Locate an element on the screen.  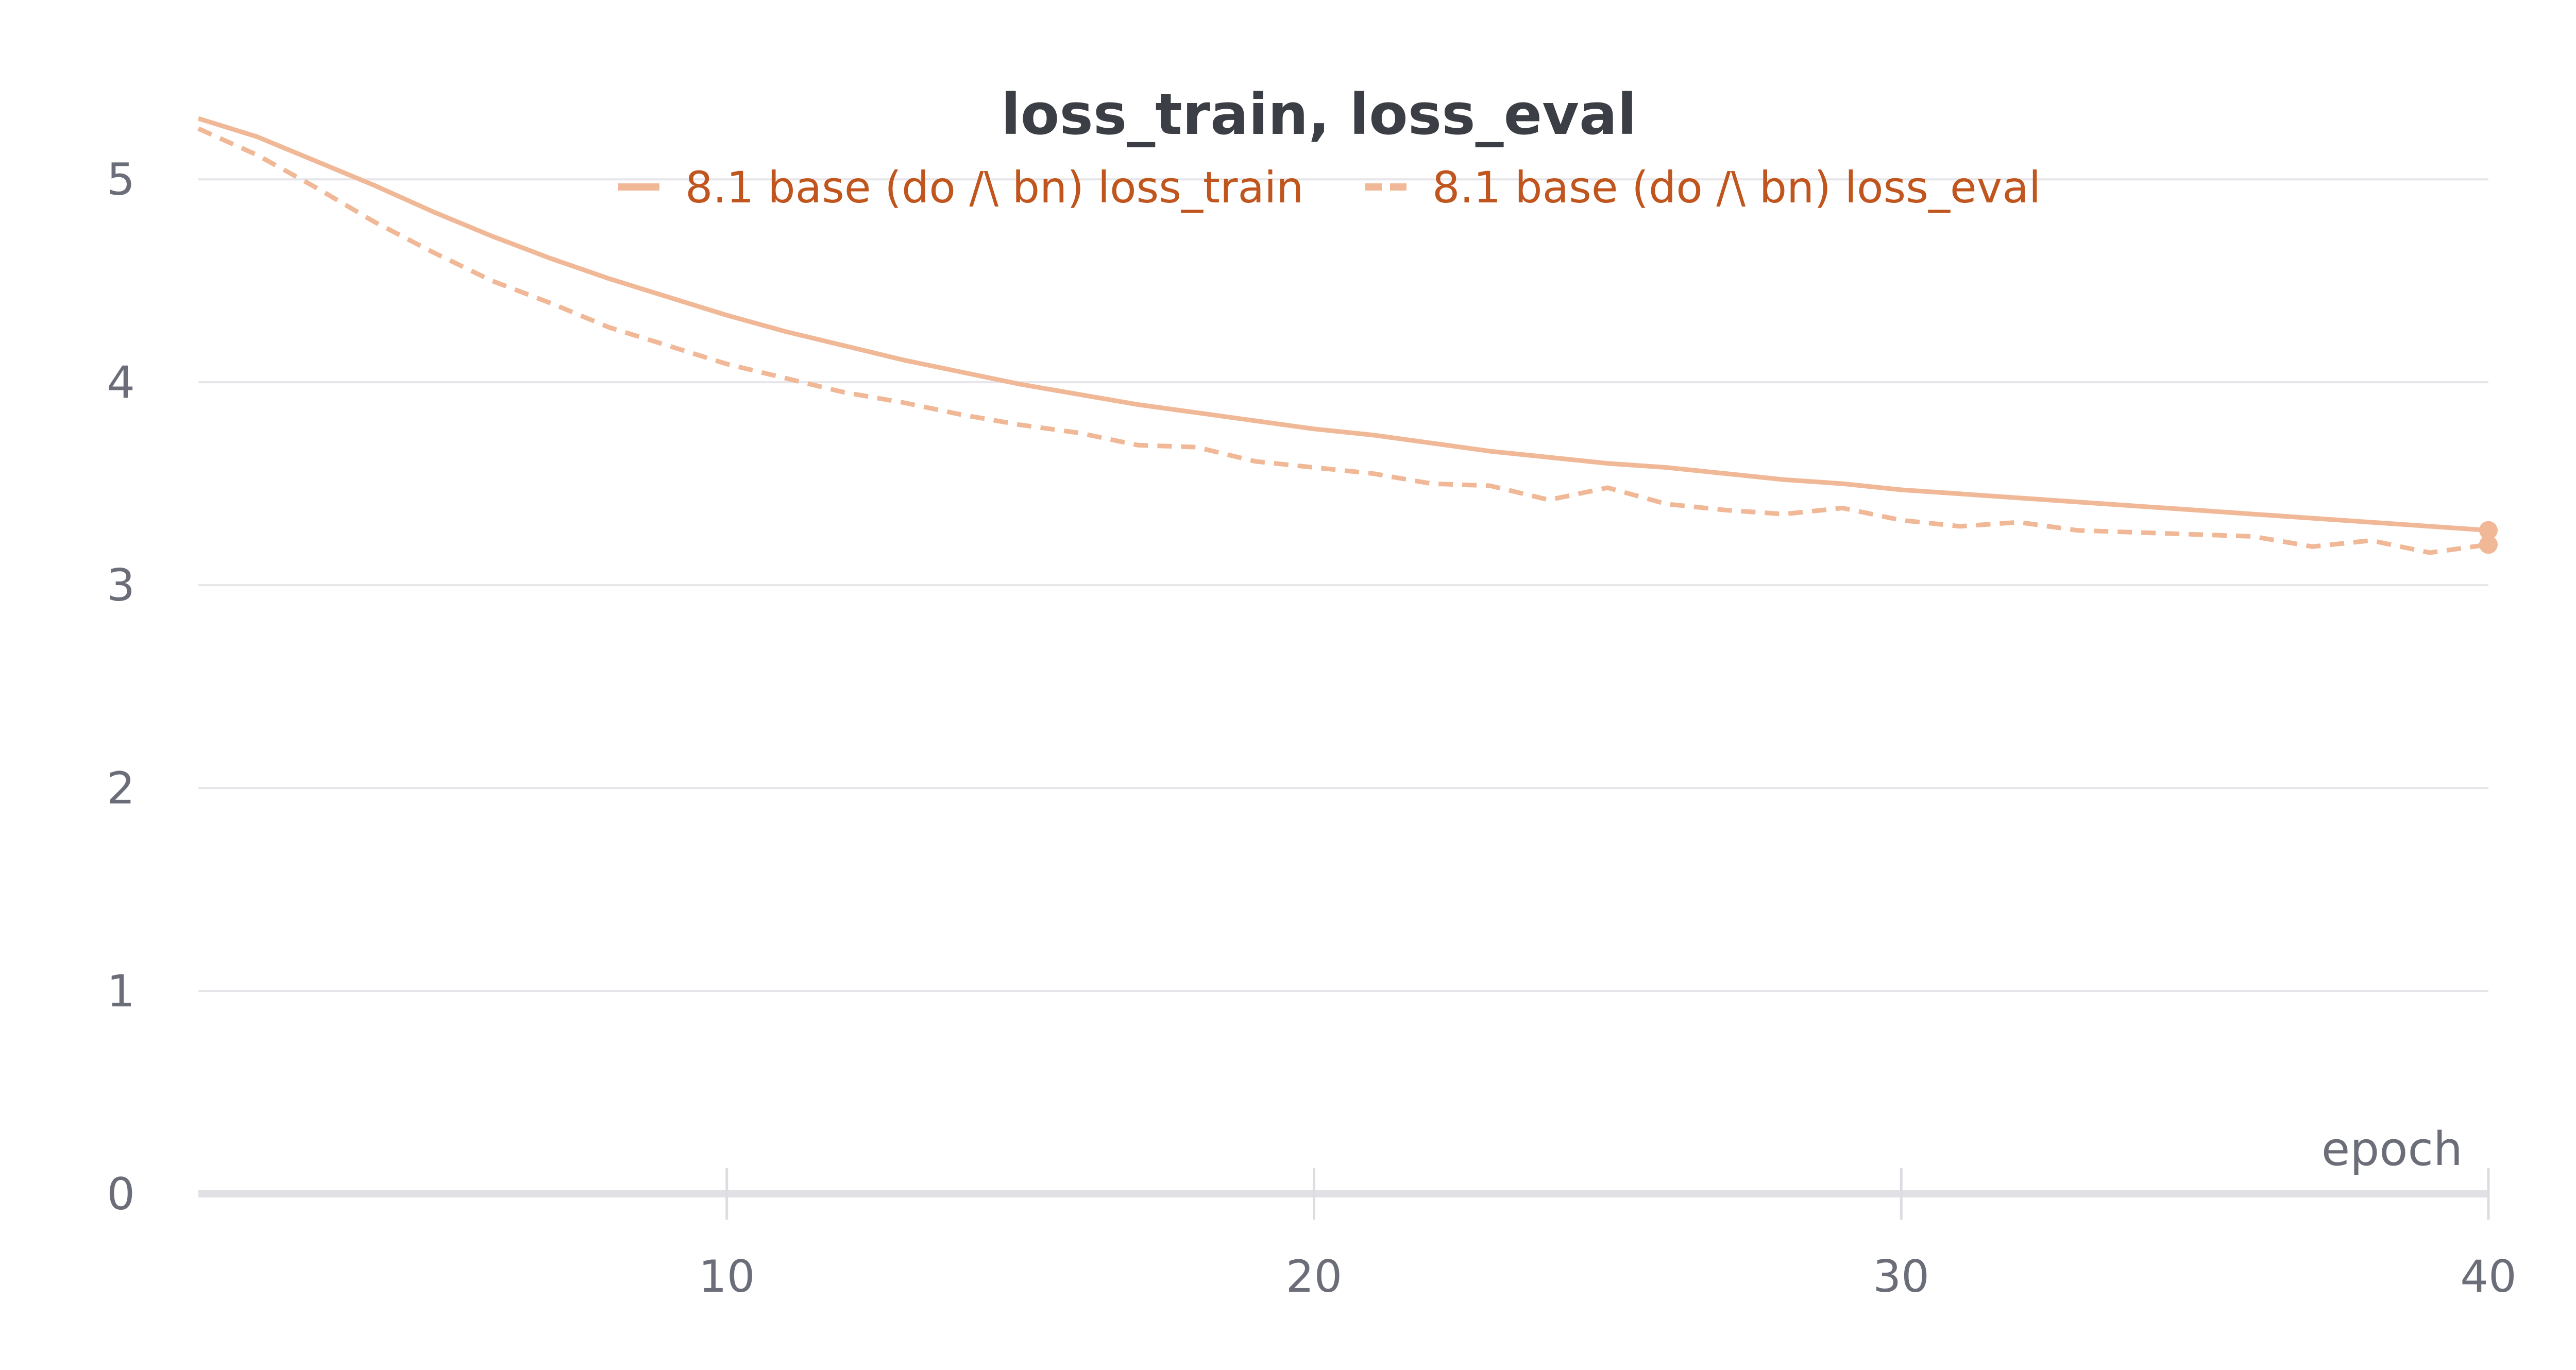
chart-title: loss_train, loss_eval is located at coordinates (1319, 114).